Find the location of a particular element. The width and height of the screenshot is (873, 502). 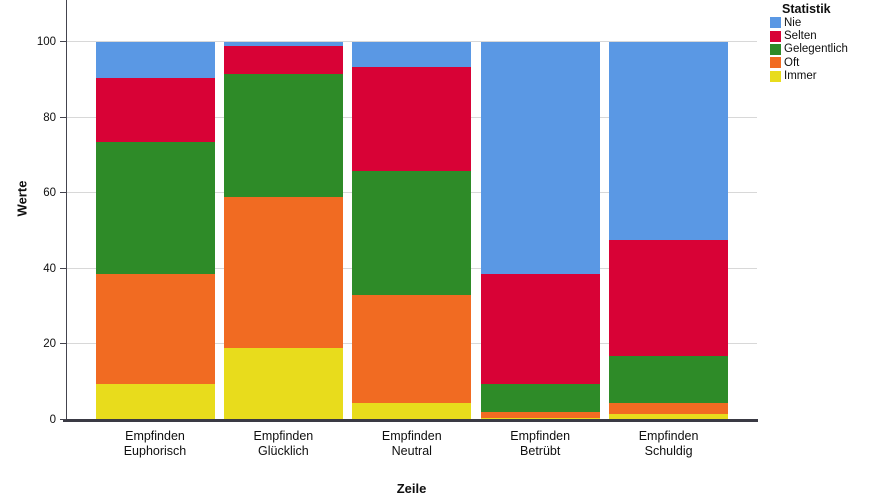

legend-swatch-selten is located at coordinates (775, 36).